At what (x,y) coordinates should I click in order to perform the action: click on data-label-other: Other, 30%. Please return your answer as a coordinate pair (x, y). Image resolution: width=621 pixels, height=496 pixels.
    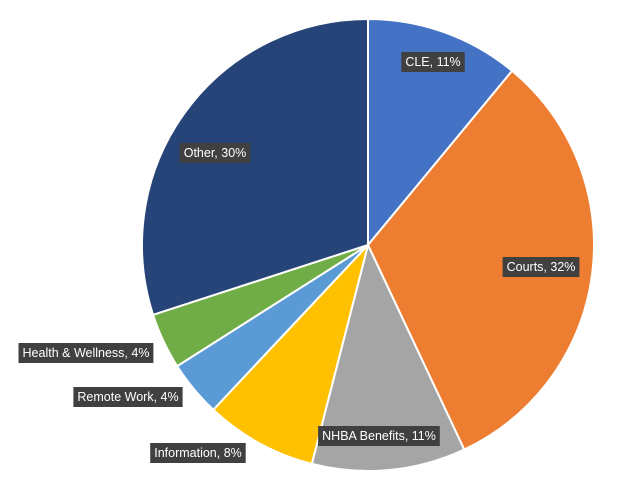
    Looking at the image, I should click on (215, 153).